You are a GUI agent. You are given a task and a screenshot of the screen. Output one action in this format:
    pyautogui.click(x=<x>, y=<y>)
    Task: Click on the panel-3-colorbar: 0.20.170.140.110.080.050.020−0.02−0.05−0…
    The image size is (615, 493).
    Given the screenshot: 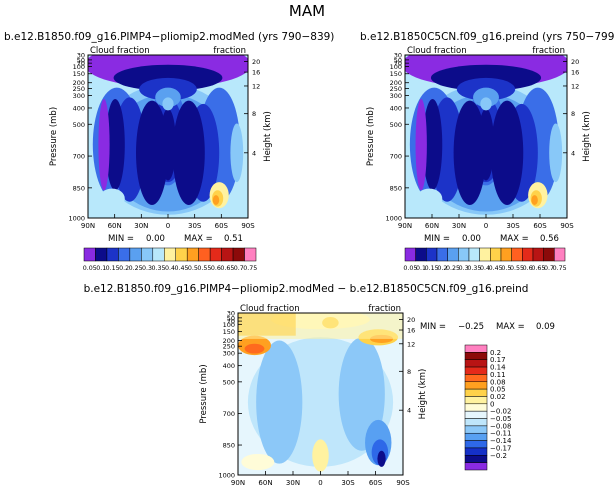 What is the action you would take?
    pyautogui.click(x=488, y=407)
    